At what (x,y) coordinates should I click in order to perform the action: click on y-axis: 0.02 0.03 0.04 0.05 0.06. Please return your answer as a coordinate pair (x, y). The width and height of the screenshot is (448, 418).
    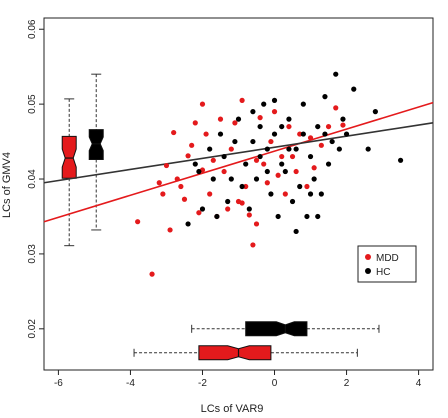
    Looking at the image, I should click on (35, 179).